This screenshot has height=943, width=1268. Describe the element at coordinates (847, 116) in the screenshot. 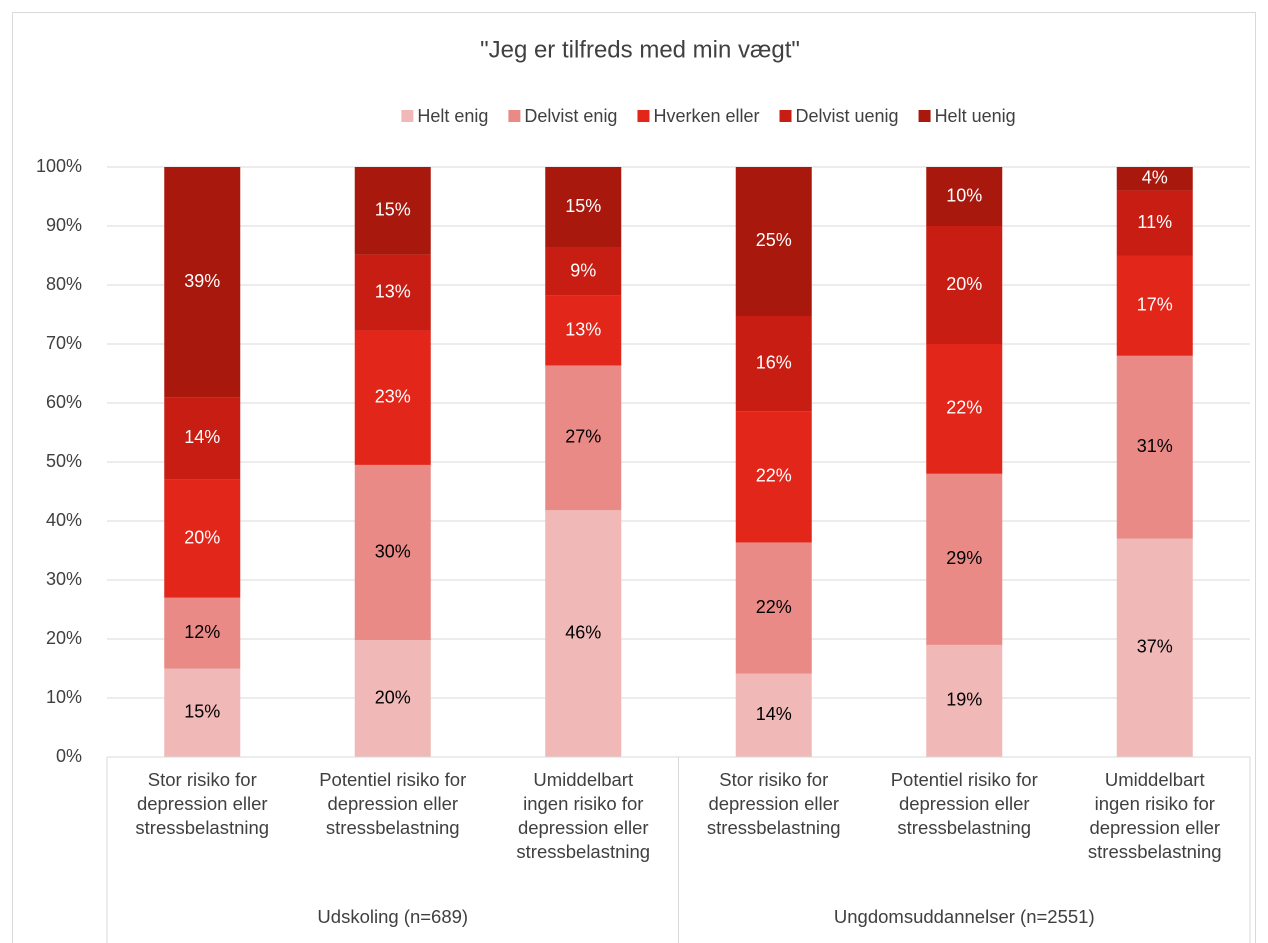

I see `legend-label: Delvist uenig` at that location.